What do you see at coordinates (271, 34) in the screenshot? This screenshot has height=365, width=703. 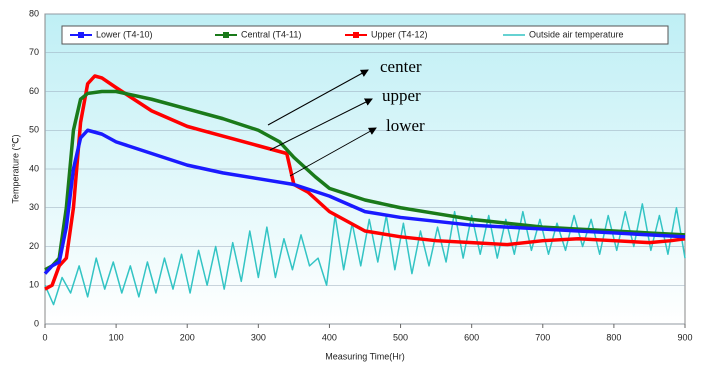 I see `legend-label: Central (T4-11)` at bounding box center [271, 34].